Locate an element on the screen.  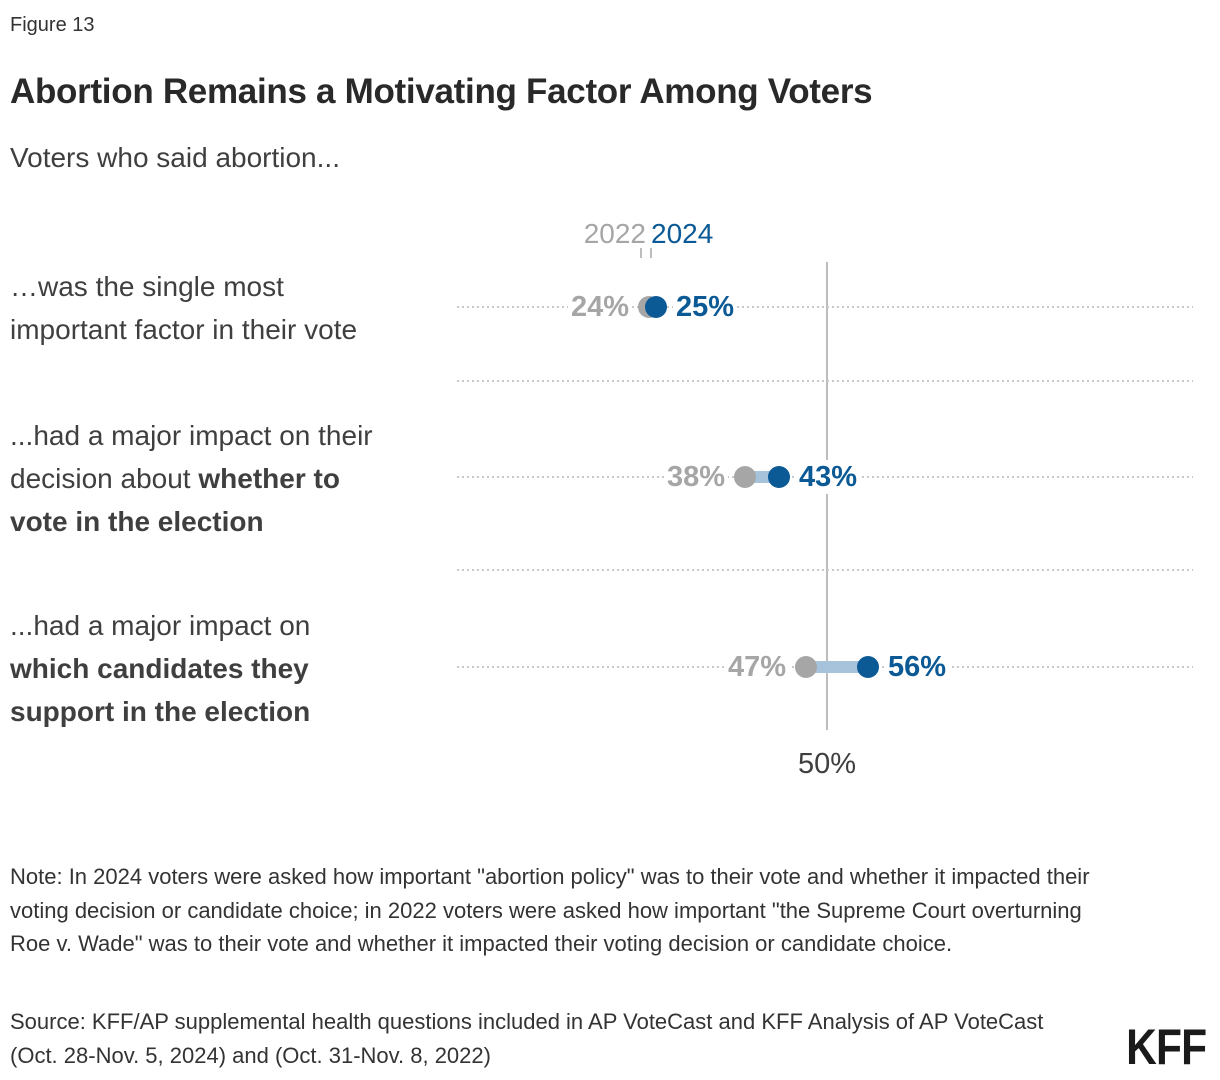
value-label-2022: 24% is located at coordinates (599, 307).